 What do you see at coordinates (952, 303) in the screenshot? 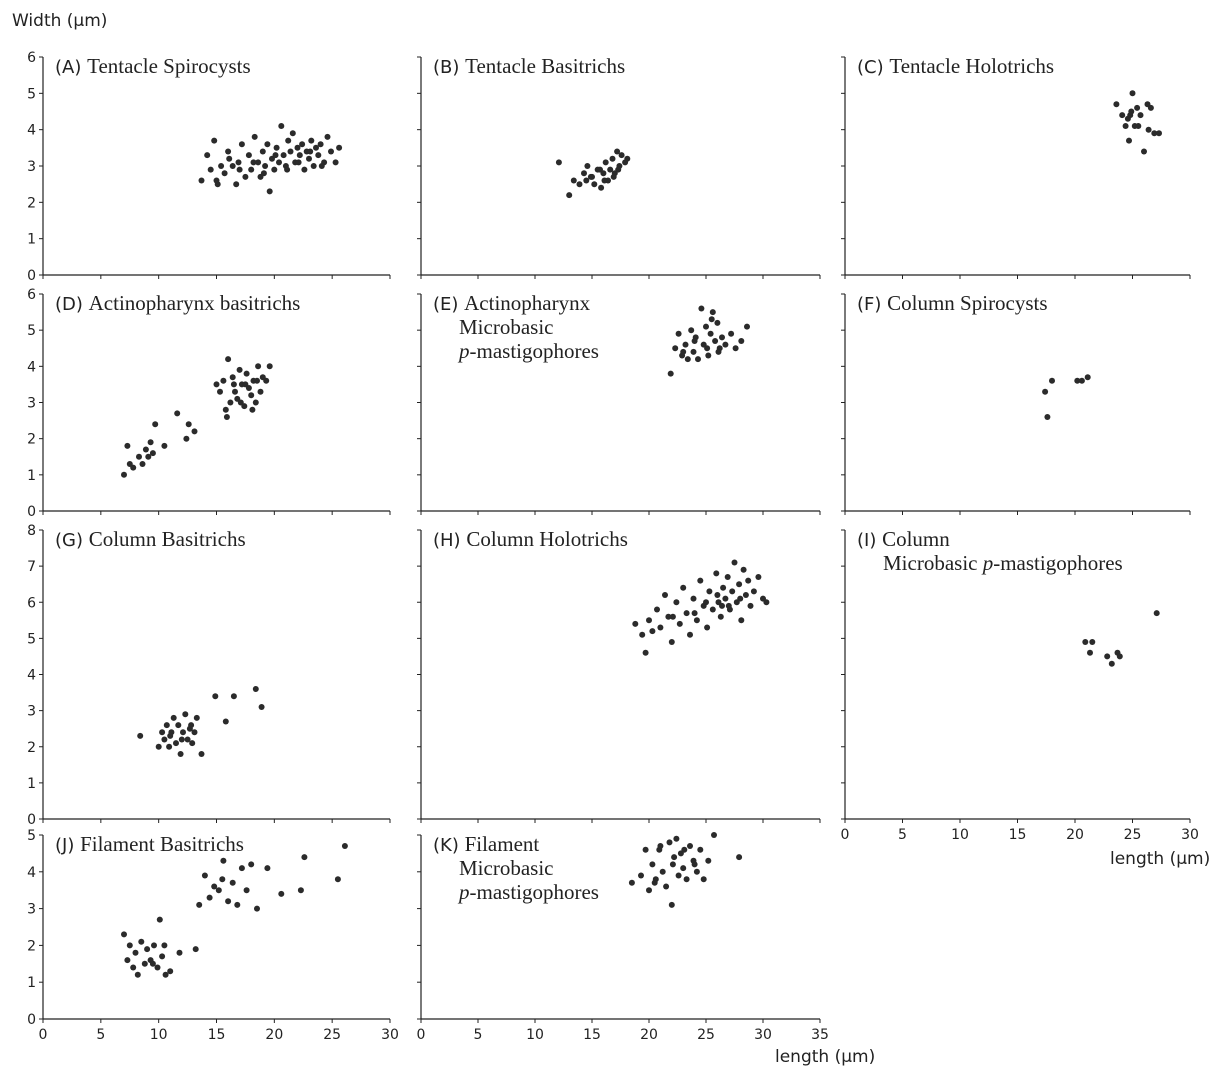
I see `panel-title: (F) Column Spirocysts` at bounding box center [952, 303].